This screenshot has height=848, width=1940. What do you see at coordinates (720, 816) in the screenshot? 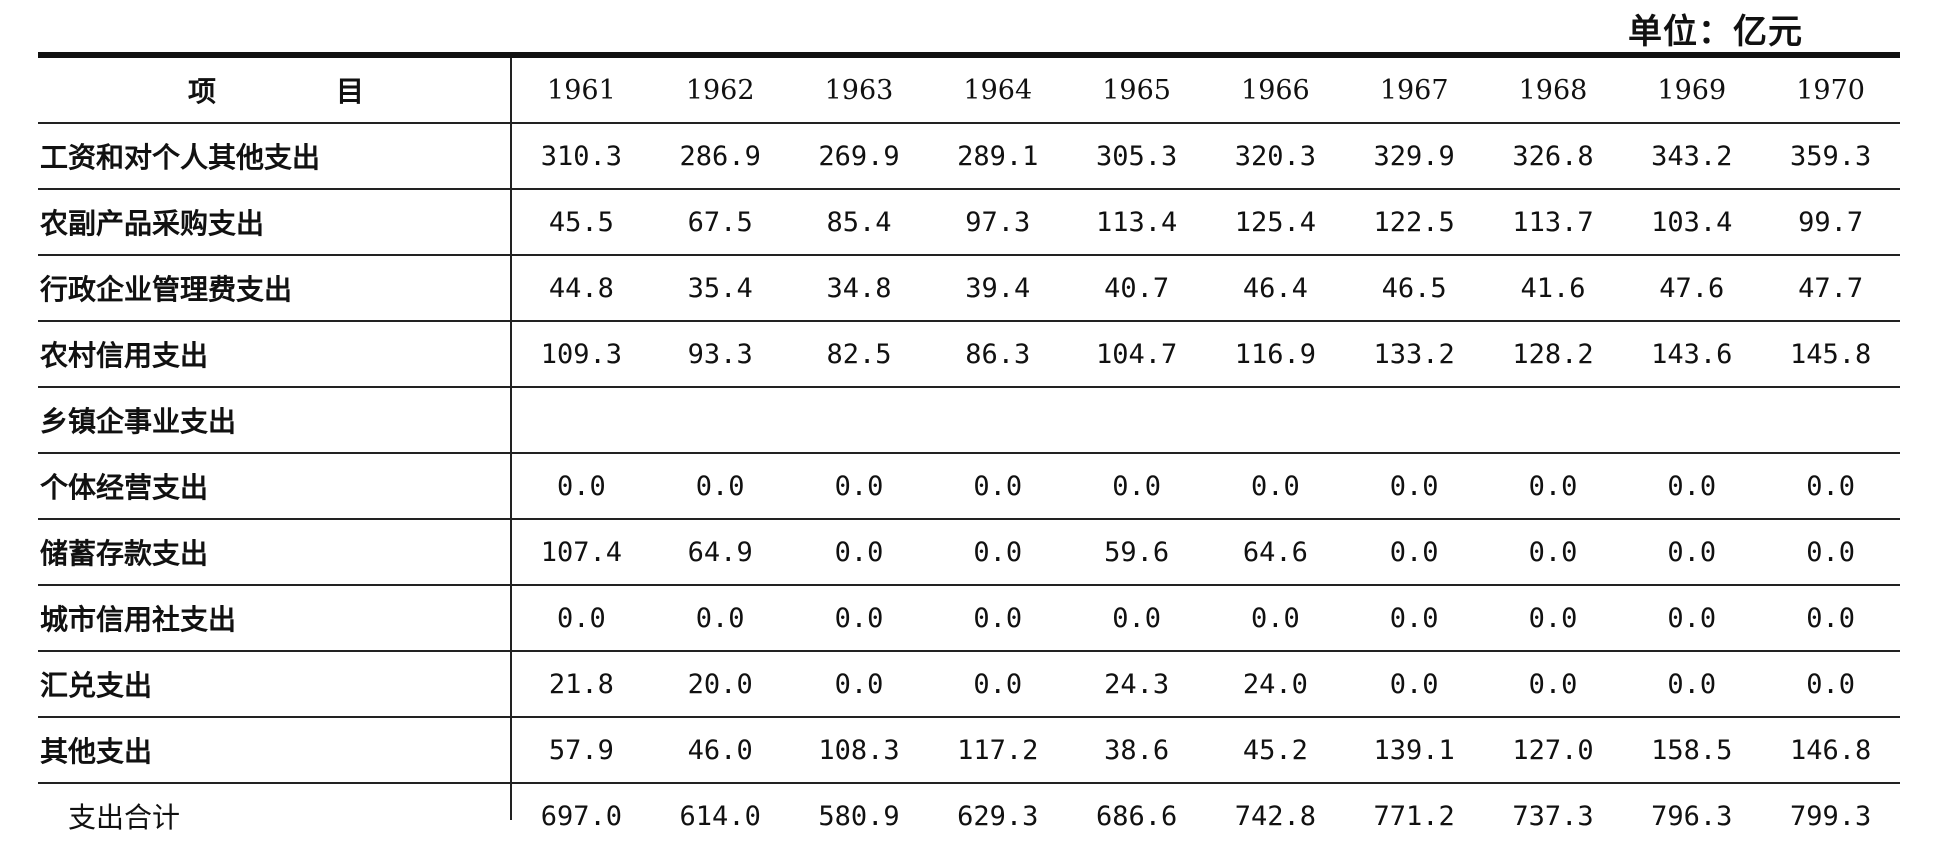
I see `cell-value: 614.0` at bounding box center [720, 816].